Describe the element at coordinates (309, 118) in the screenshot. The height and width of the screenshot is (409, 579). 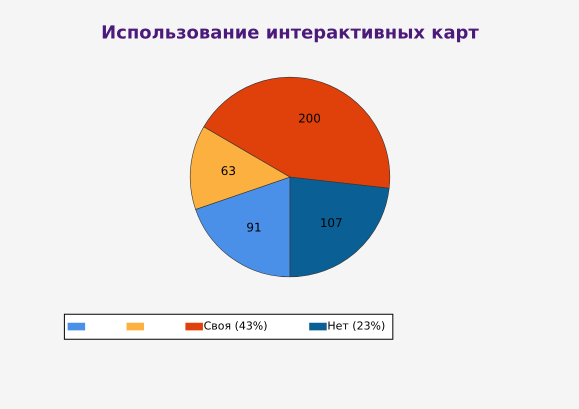
I see `data-label: 200` at that location.